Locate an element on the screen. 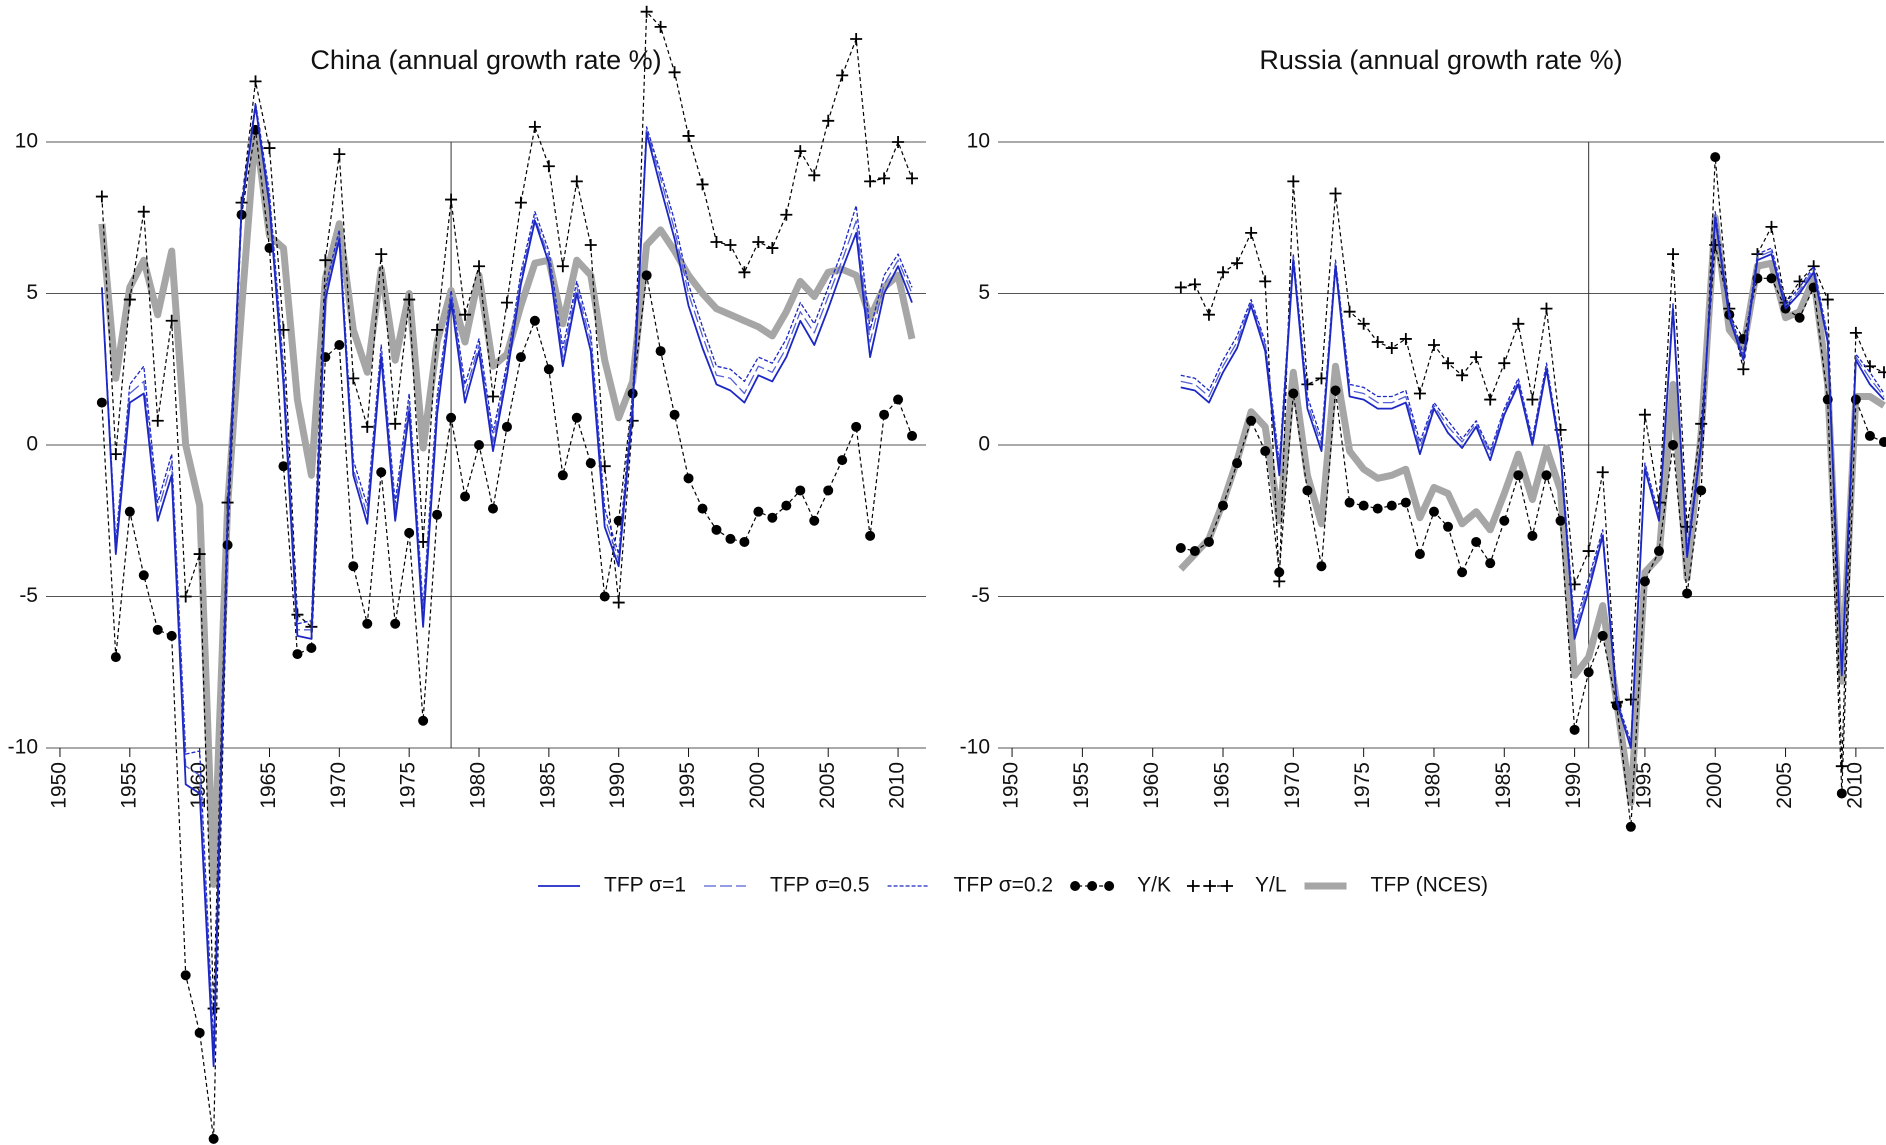 Image resolution: width=1886 pixels, height=1145 pixels. legend-label: TFP (NCES) is located at coordinates (1429, 885).